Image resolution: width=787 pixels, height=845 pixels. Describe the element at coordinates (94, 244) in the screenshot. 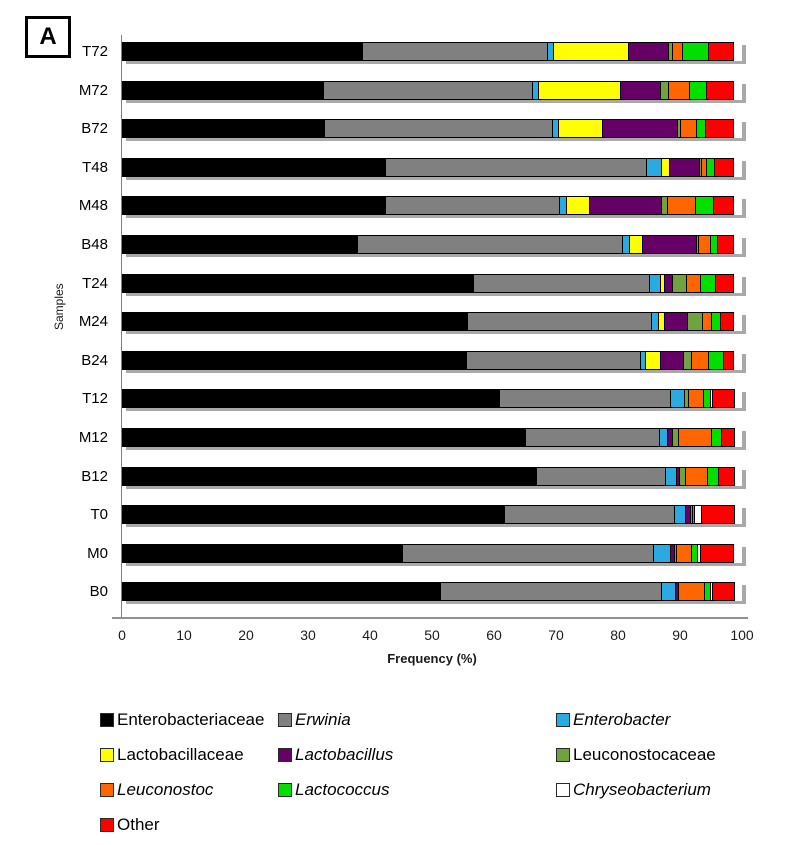

I see `y-tick-label: B48` at that location.